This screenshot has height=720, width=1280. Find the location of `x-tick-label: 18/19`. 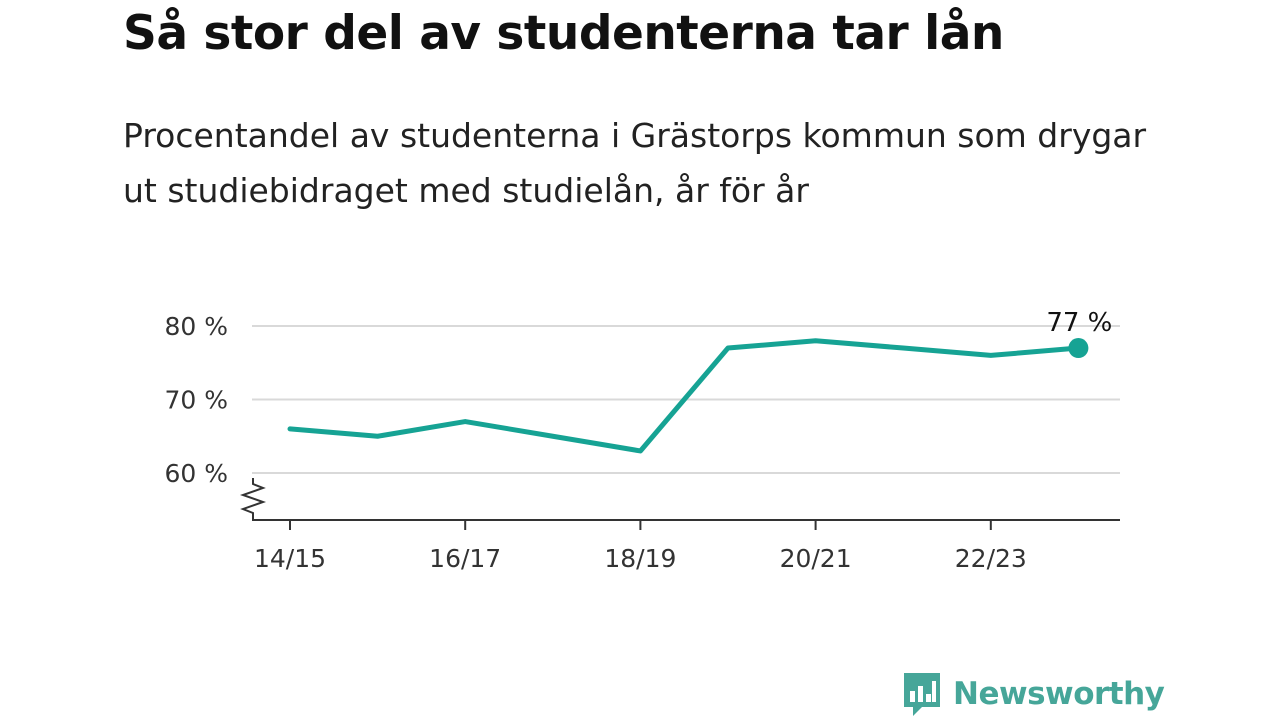

x-tick-label: 18/19 is located at coordinates (640, 558).